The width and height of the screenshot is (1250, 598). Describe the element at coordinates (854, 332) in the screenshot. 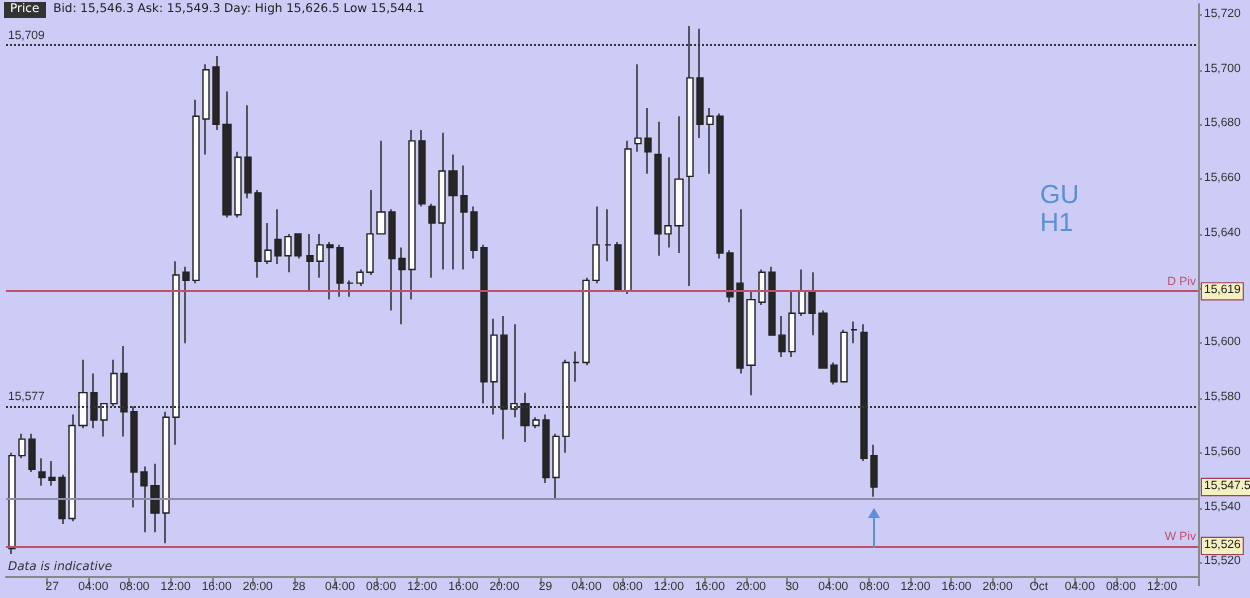

I see `candlestick` at that location.